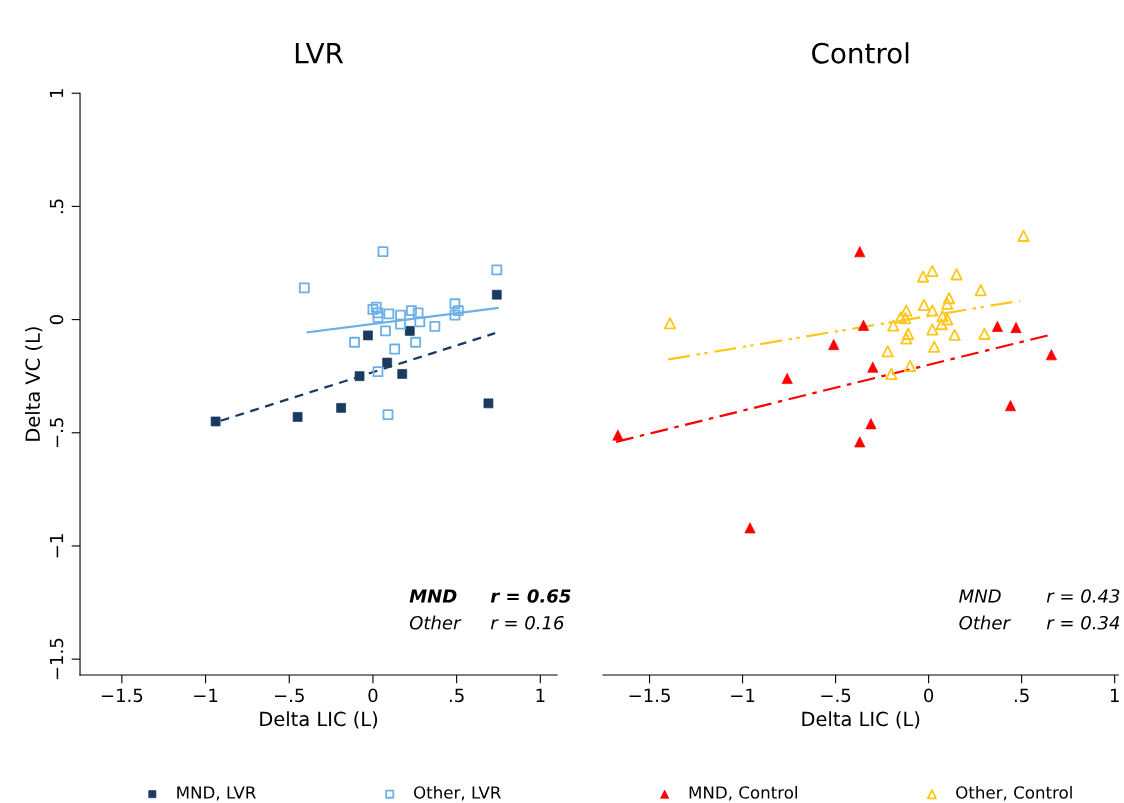 Image resolution: width=1124 pixels, height=803 pixels. What do you see at coordinates (56, 433) in the screenshot?
I see `y-tick-label: −.5` at bounding box center [56, 433].